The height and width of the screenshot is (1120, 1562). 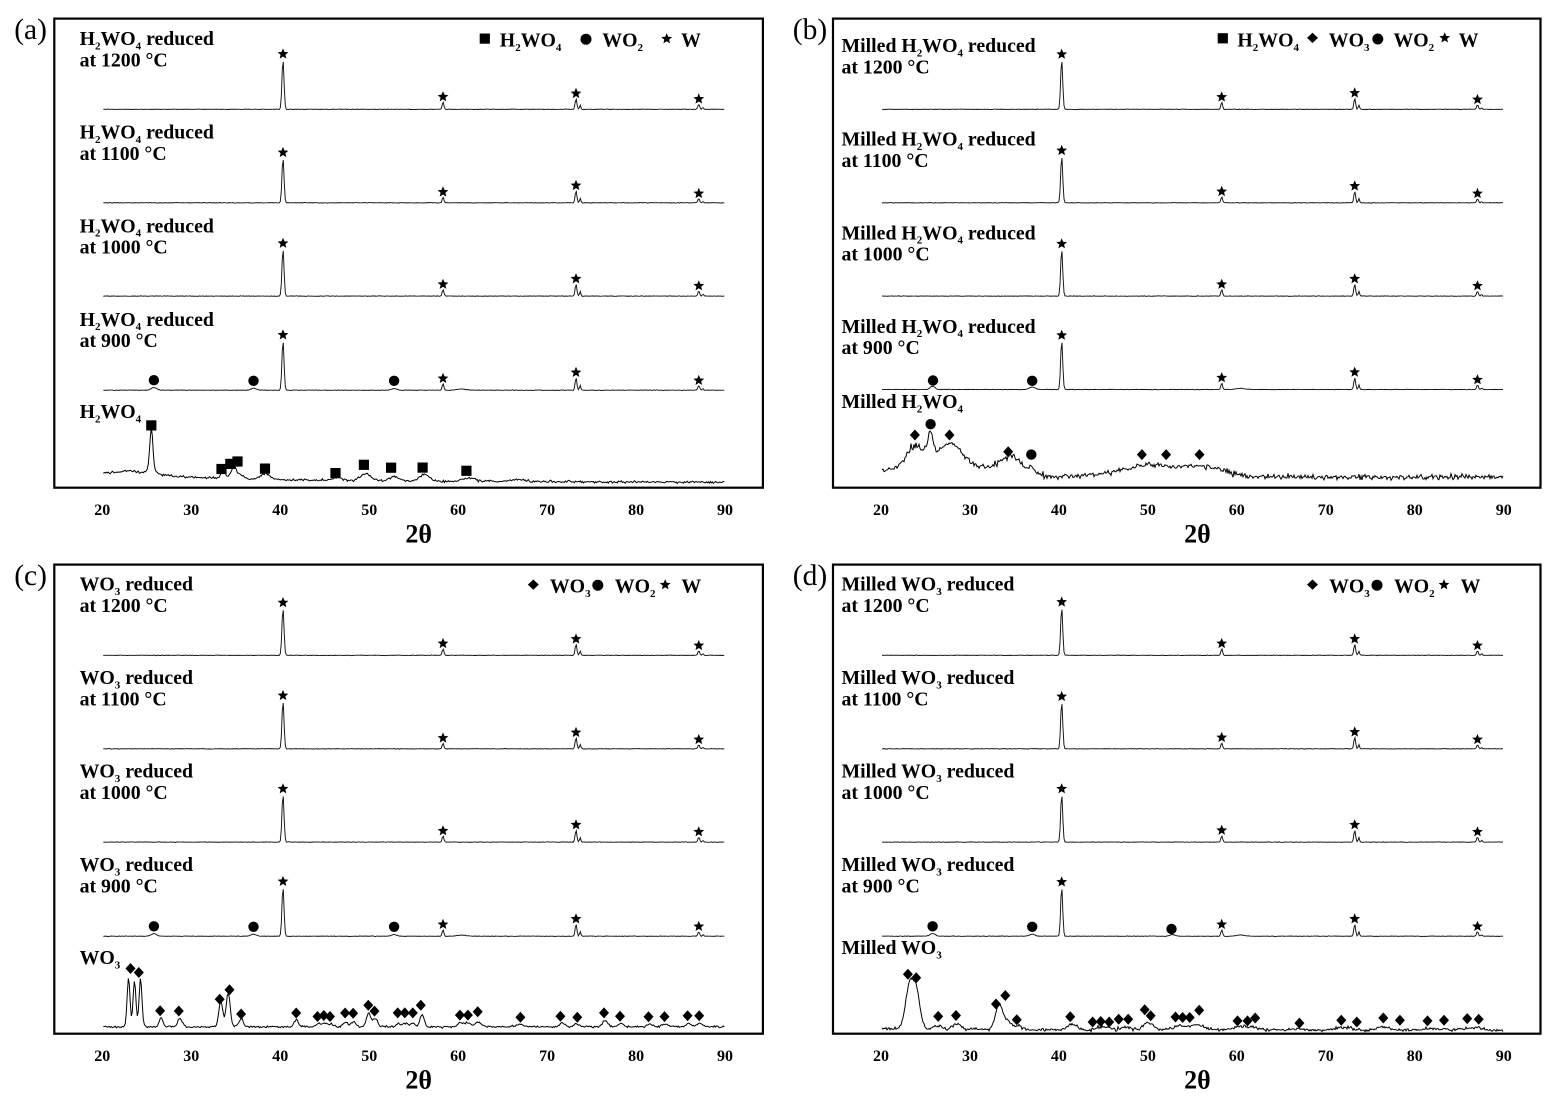 What do you see at coordinates (810, 576) in the screenshot?
I see `svg-text: (d)` at bounding box center [810, 576].